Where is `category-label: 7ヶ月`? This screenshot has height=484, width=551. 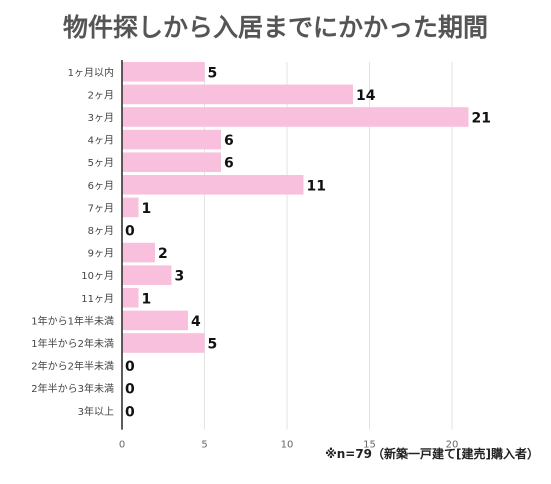 category-label: 7ヶ月 is located at coordinates (101, 208).